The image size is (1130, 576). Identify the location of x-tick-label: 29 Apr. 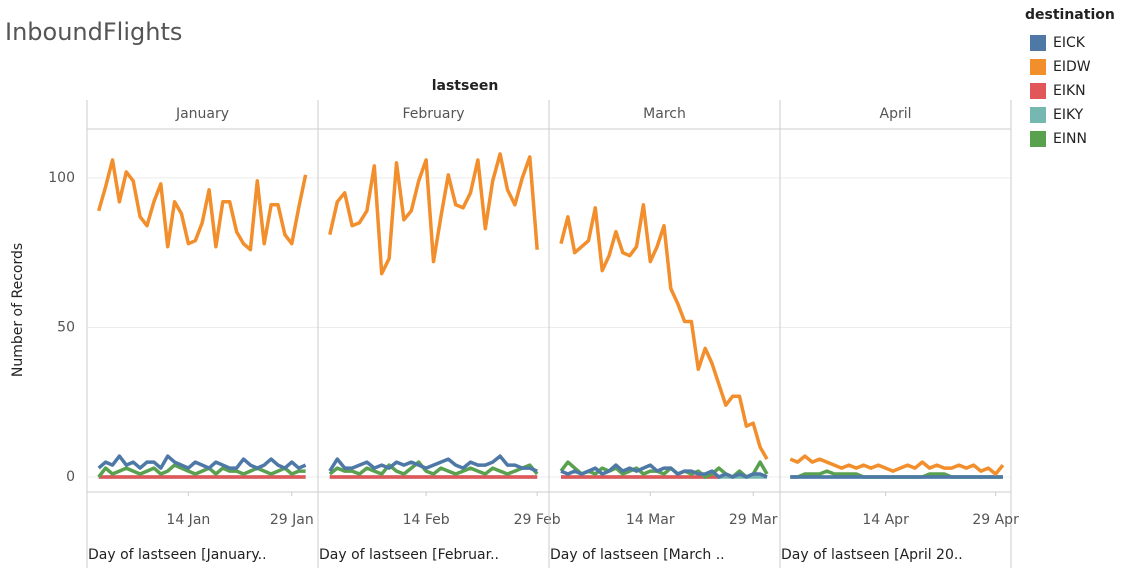
(995, 520).